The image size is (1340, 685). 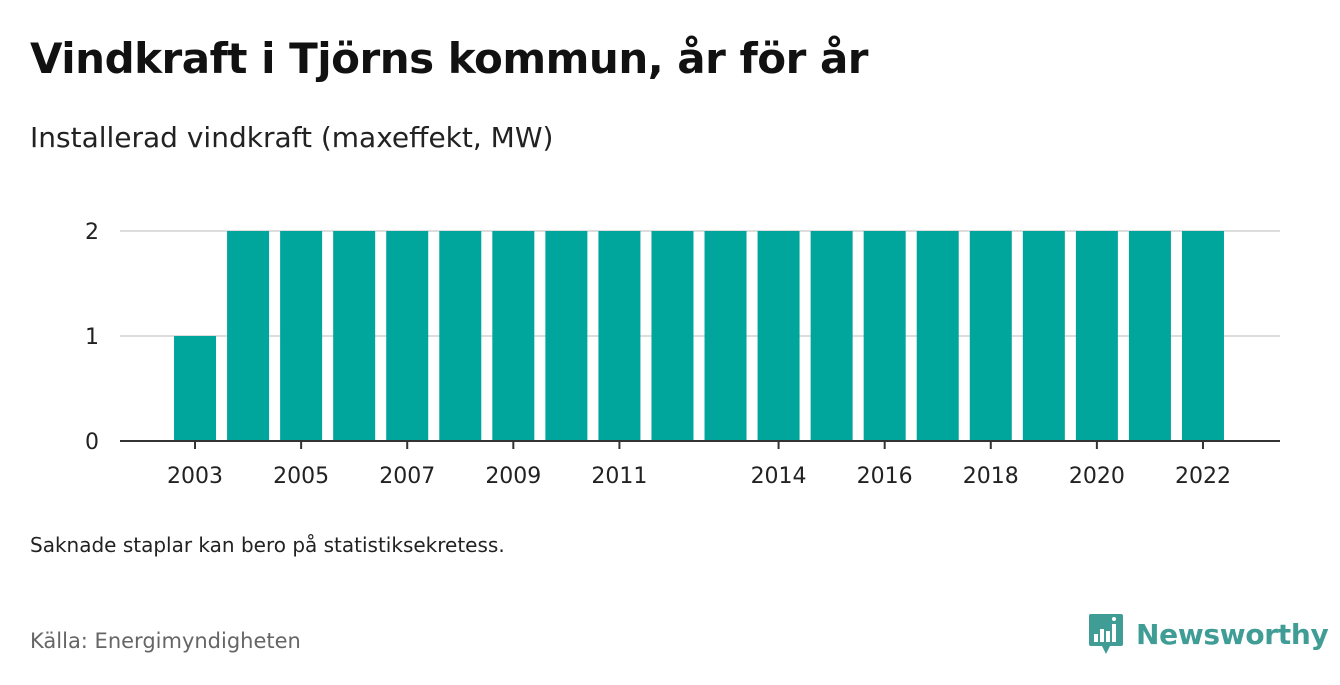 I want to click on x-tick-label: 2020, so click(x=1097, y=476).